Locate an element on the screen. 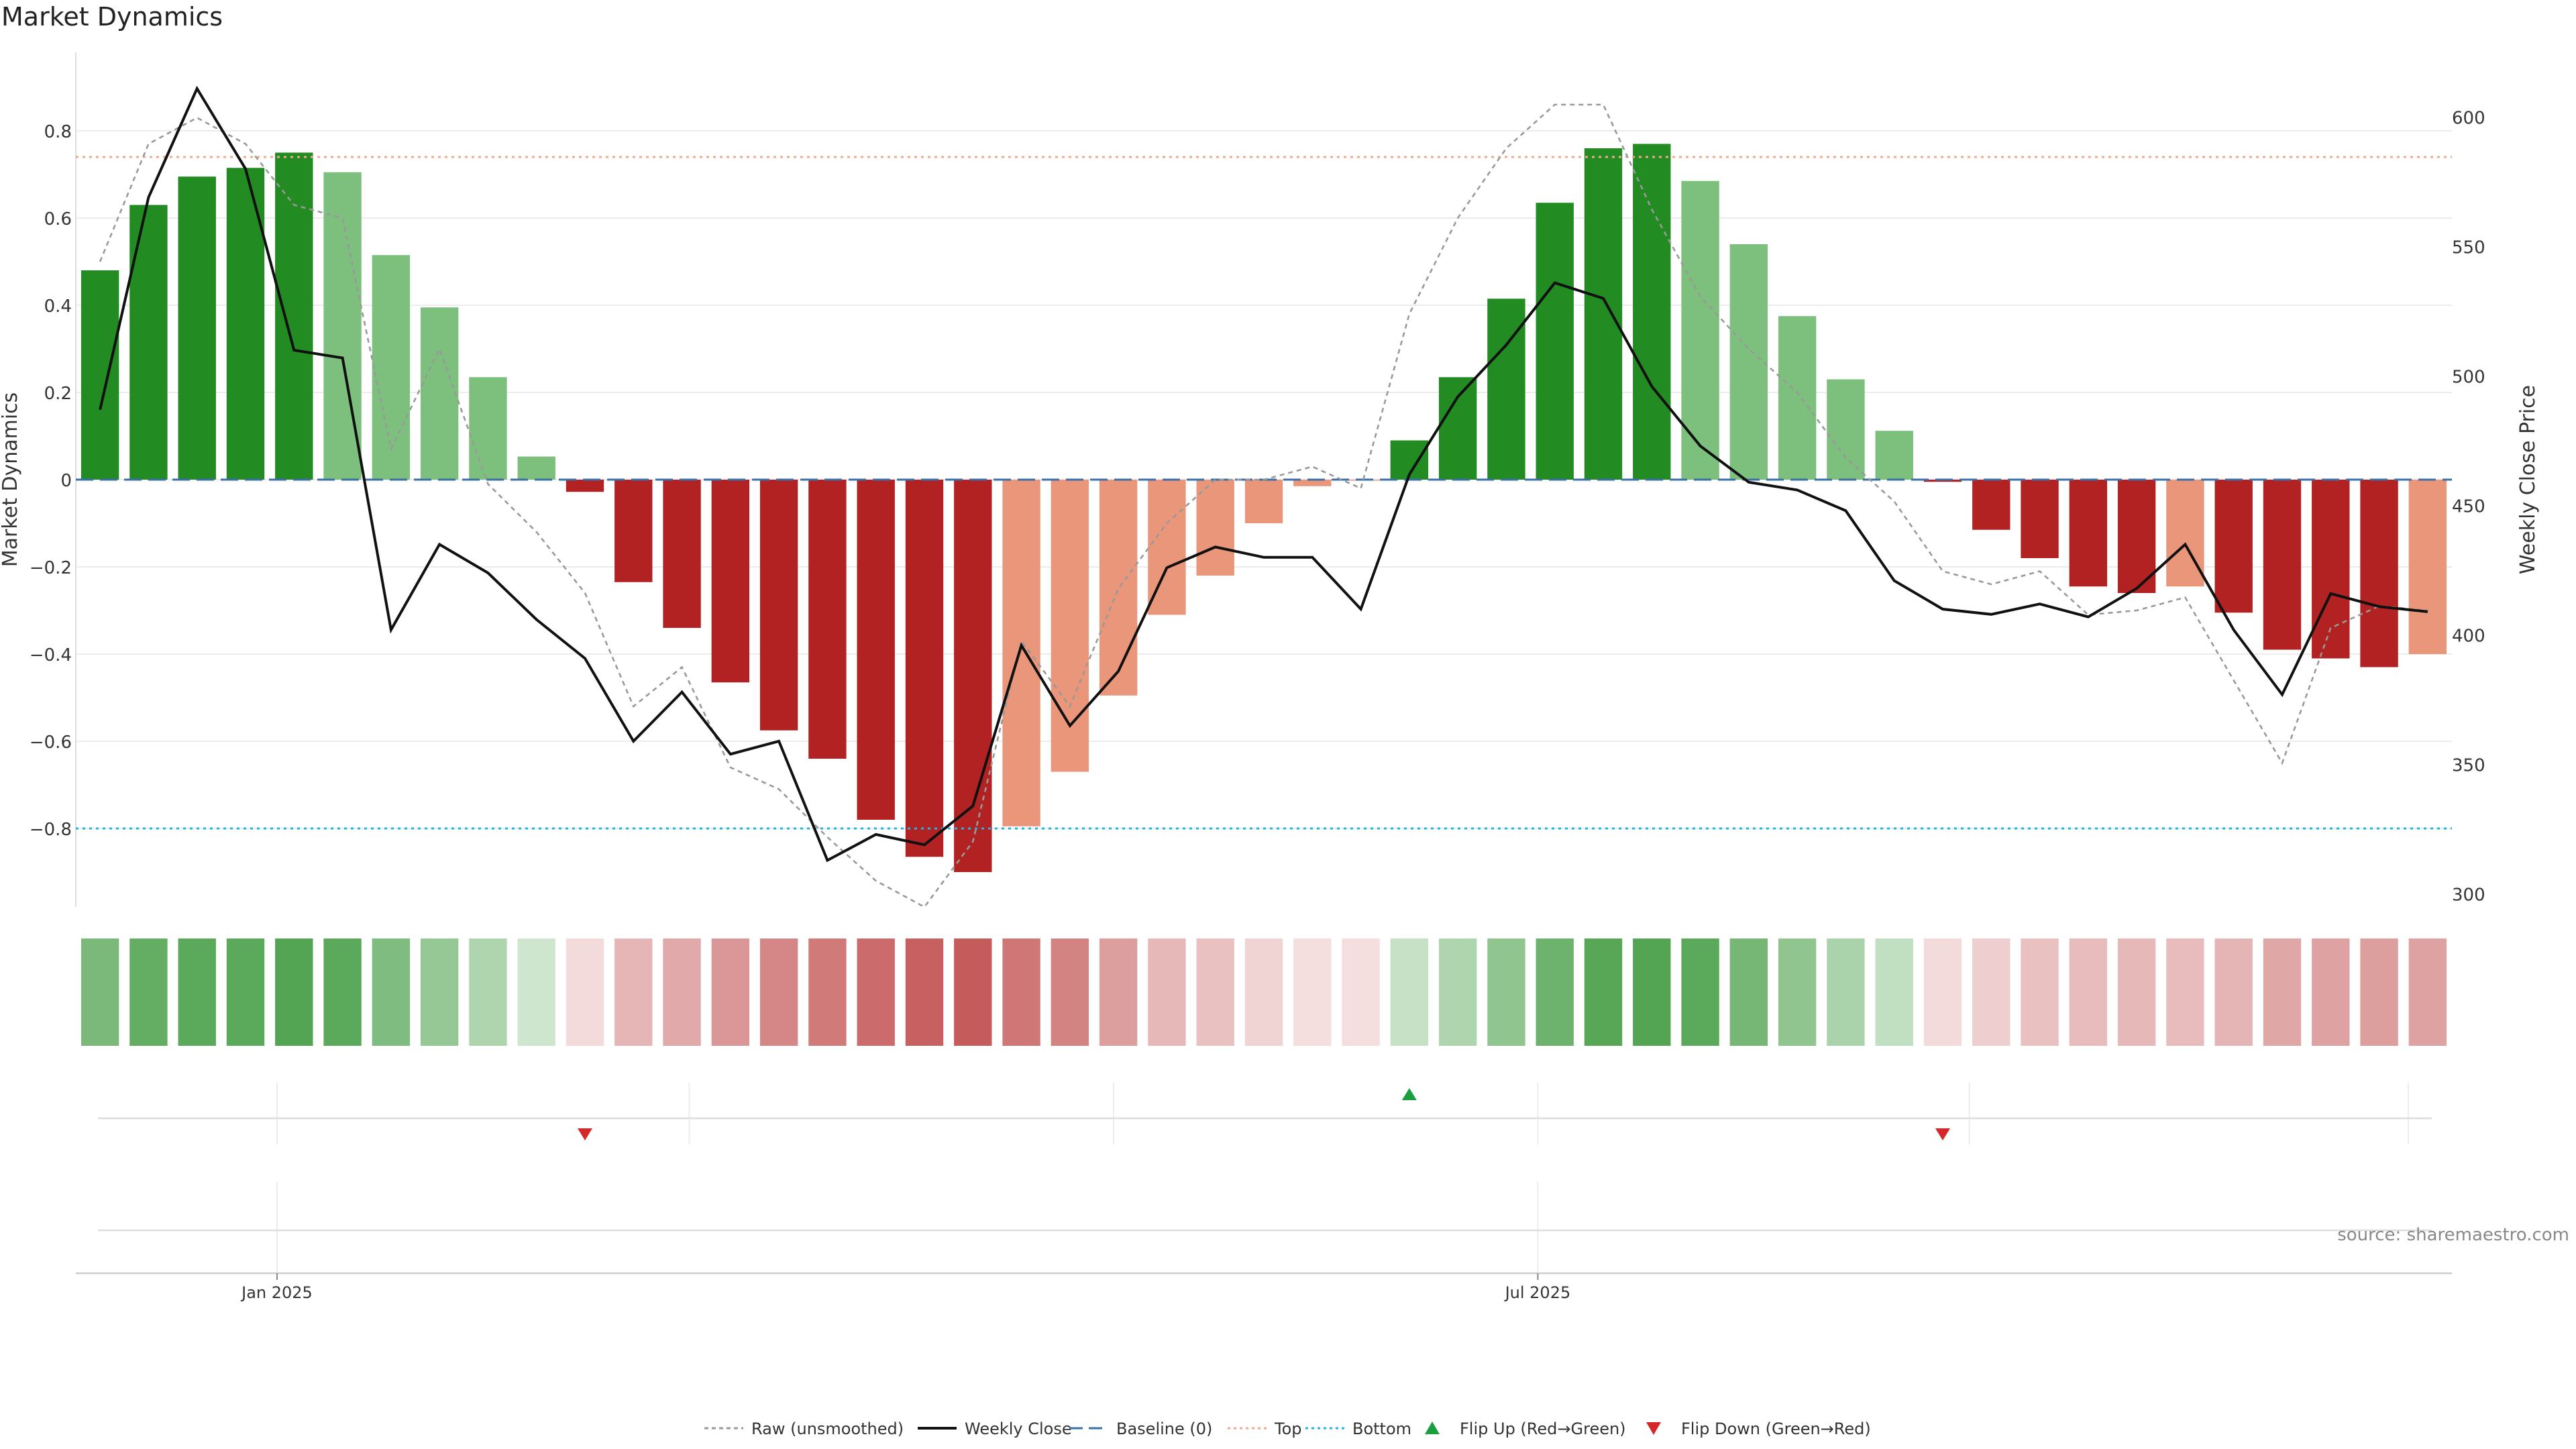 The width and height of the screenshot is (2576, 1449). source-note: source: sharemaestro.com is located at coordinates (2453, 1235).